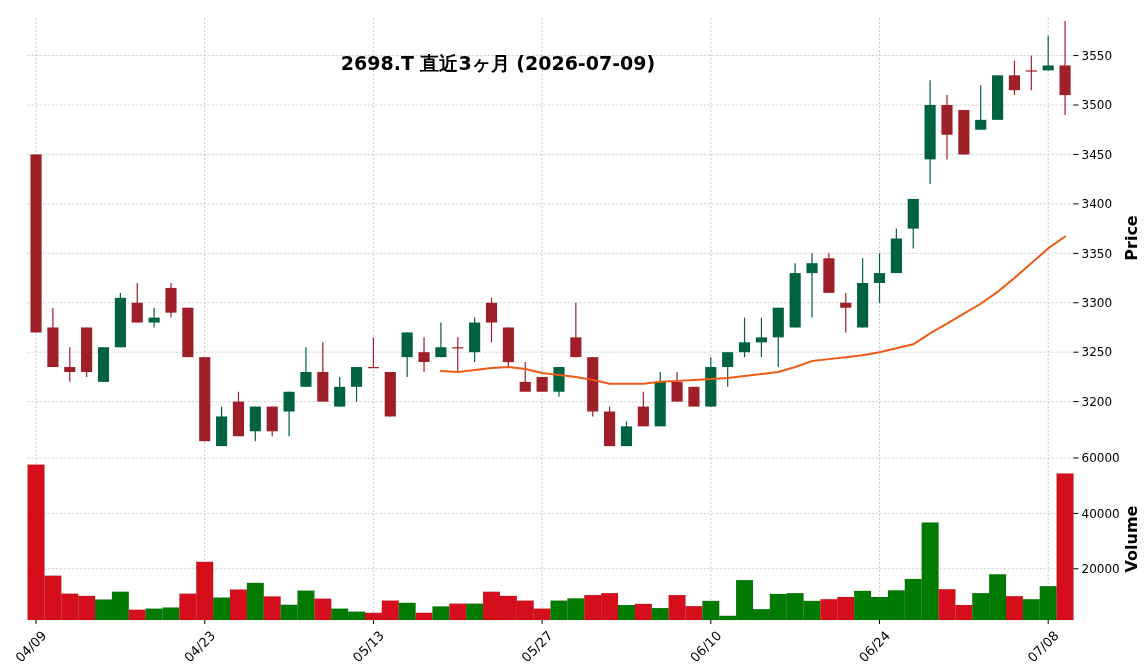 This screenshot has height=670, width=1144. I want to click on y-tick-label: 3300, so click(1097, 302).